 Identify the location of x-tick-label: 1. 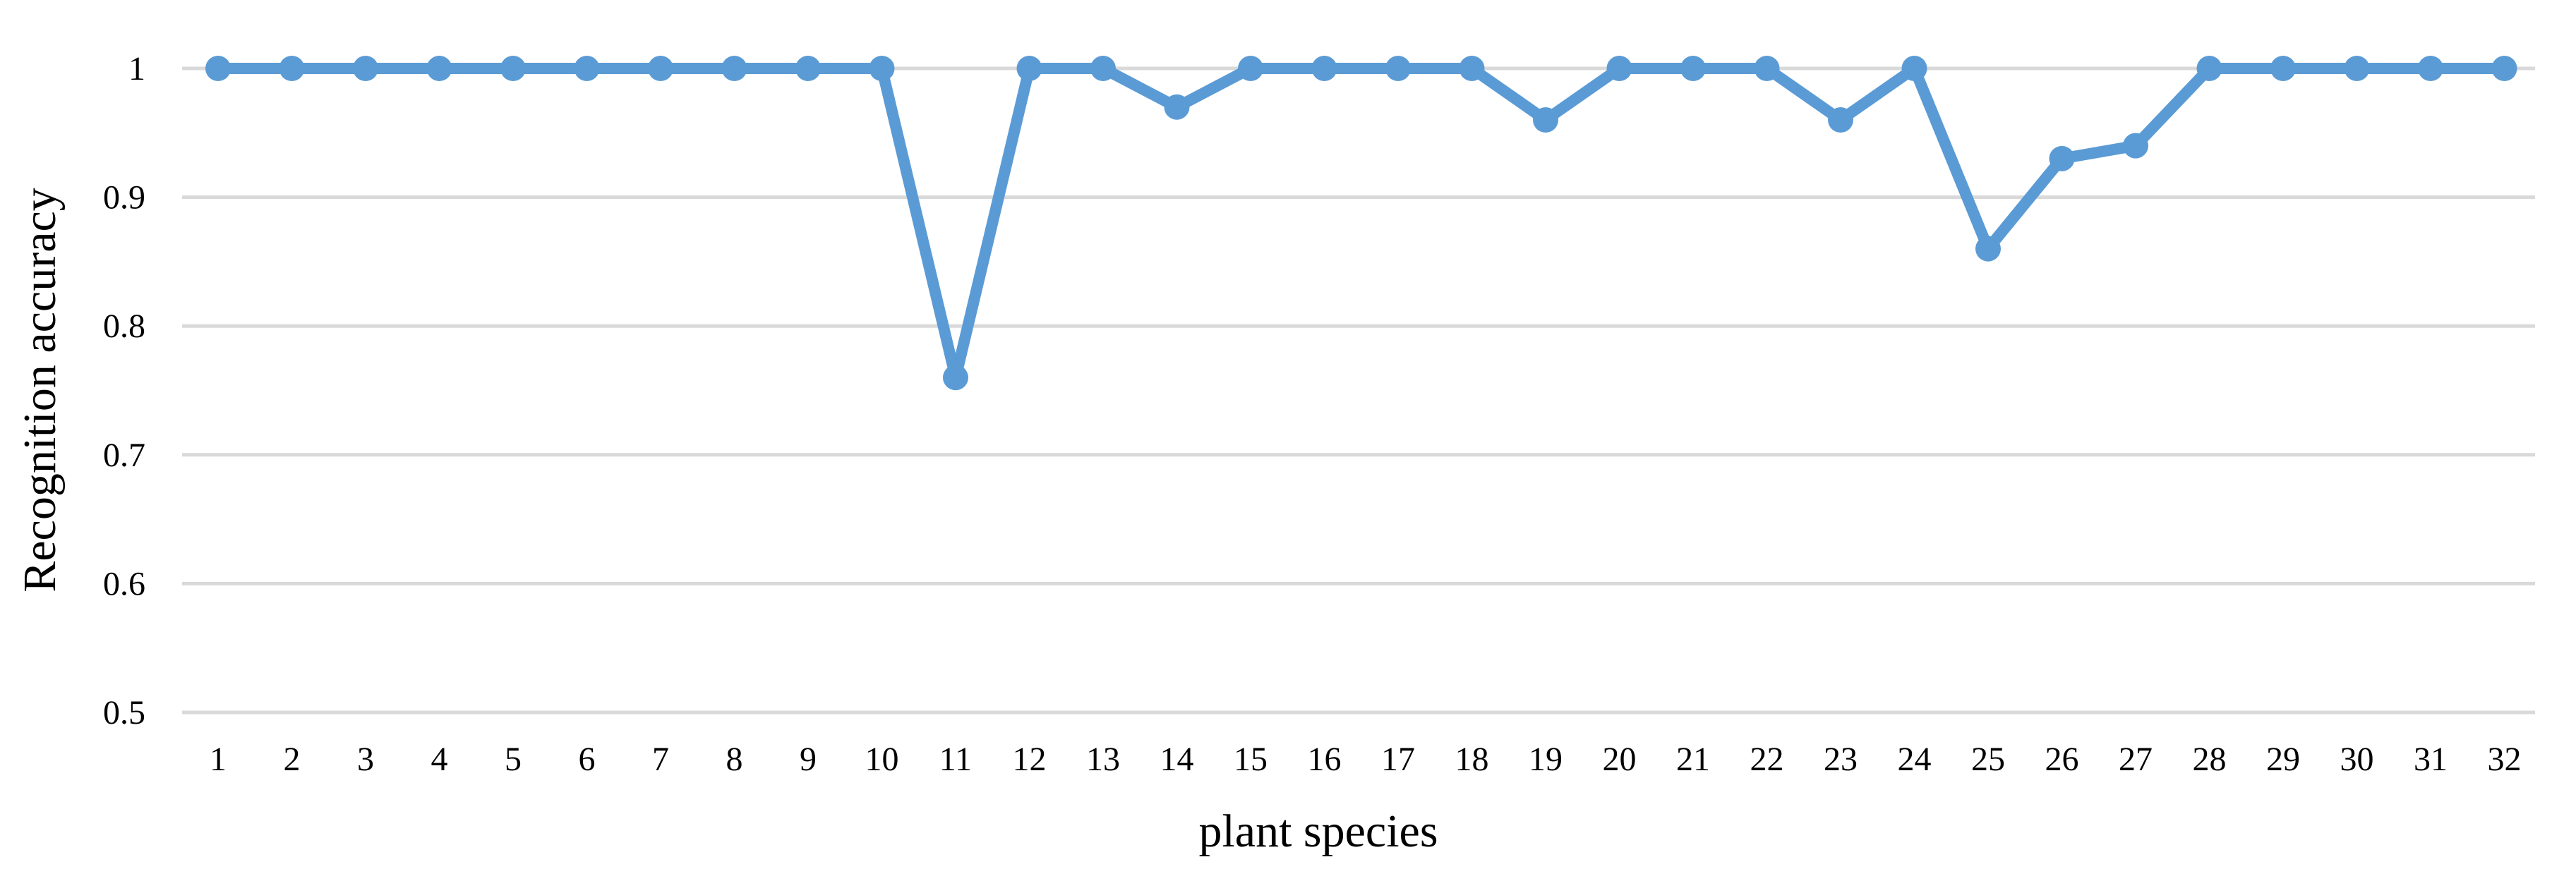
(218, 759).